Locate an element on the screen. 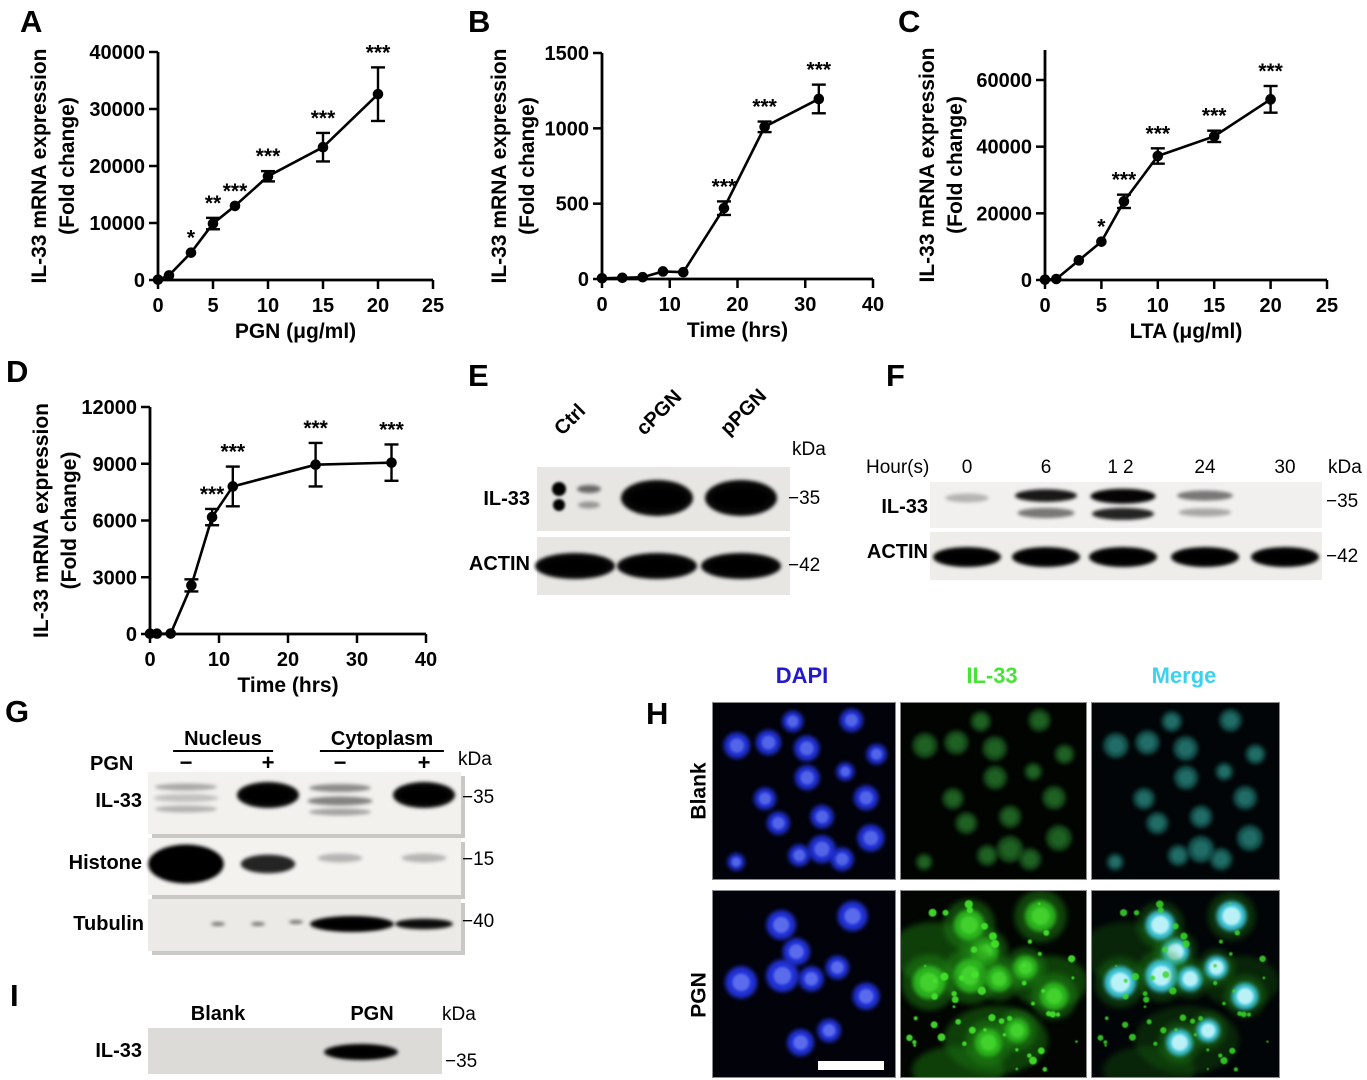  panel-f-letter: F is located at coordinates (895, 375).